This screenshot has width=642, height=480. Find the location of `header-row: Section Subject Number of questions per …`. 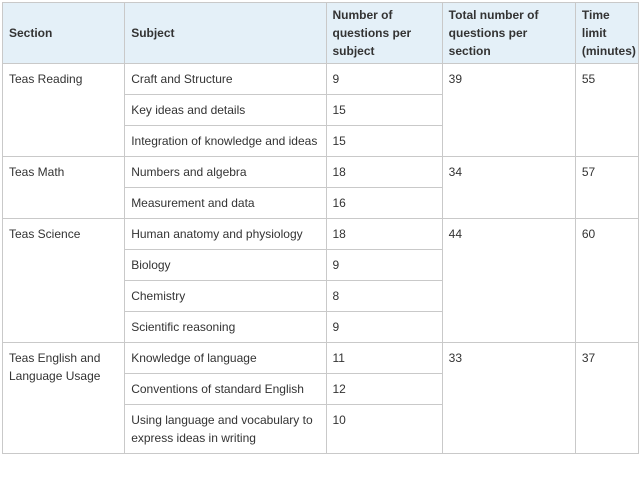

header-row: Section Subject Number of questions per … is located at coordinates (320, 33).